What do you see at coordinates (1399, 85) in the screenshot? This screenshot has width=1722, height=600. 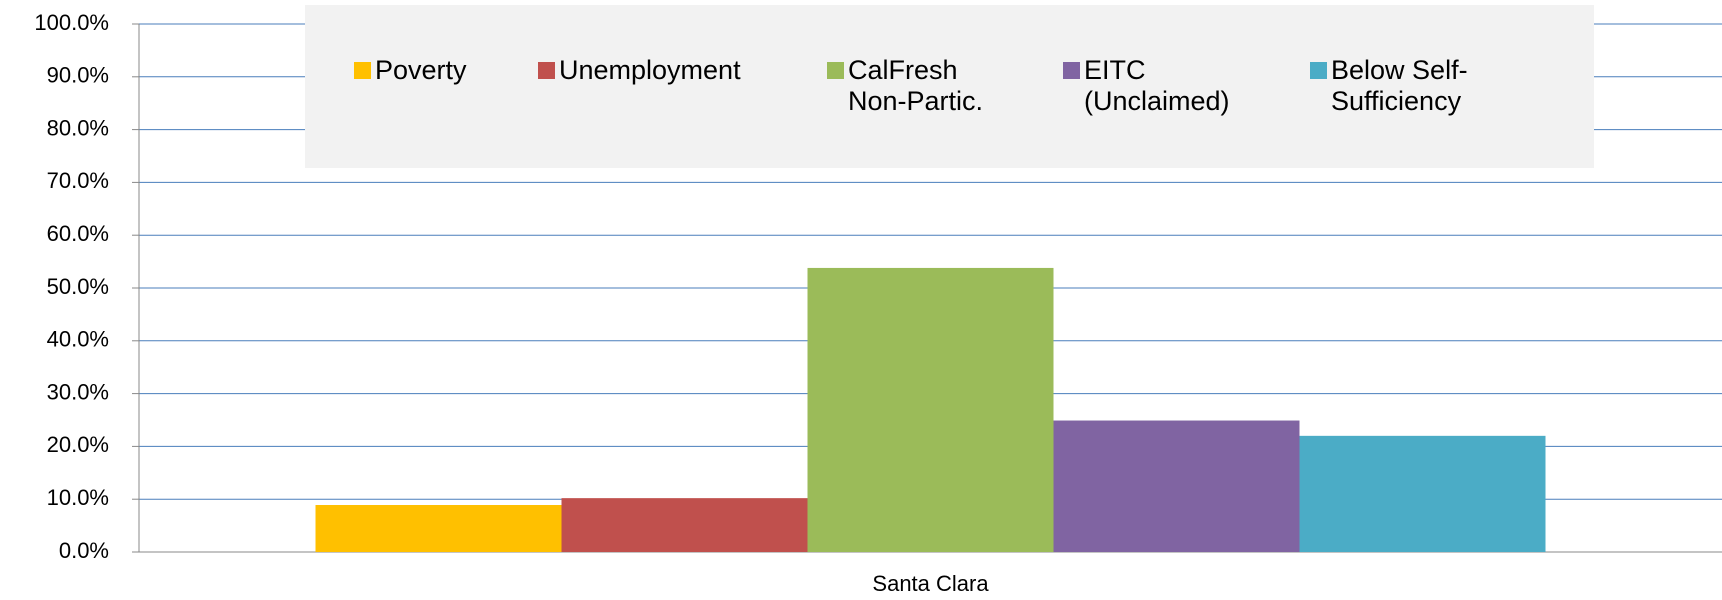 I see `legend-label: Below Self-Sufficiency` at bounding box center [1399, 85].